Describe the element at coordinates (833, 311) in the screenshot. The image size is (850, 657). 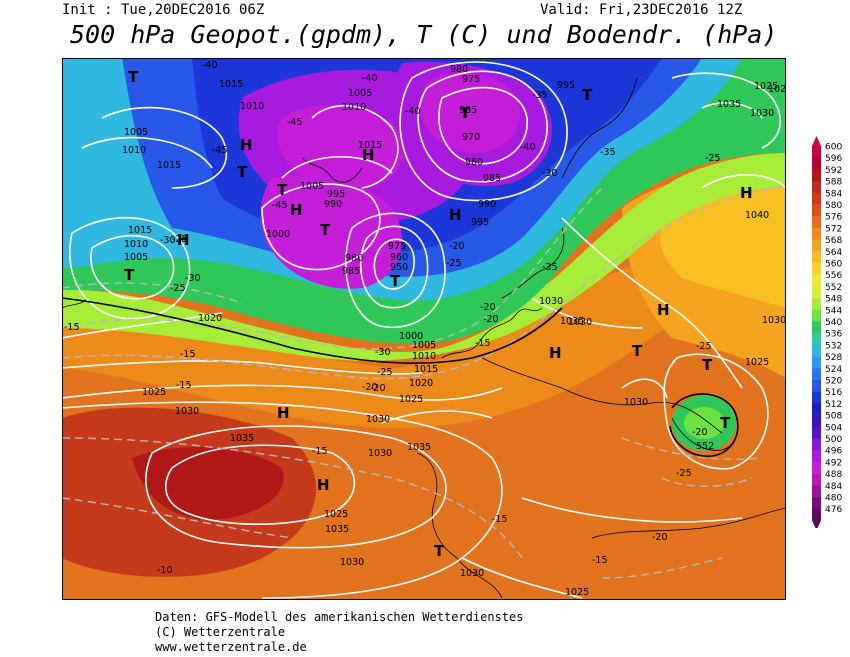
I see `scale-label: 544` at that location.